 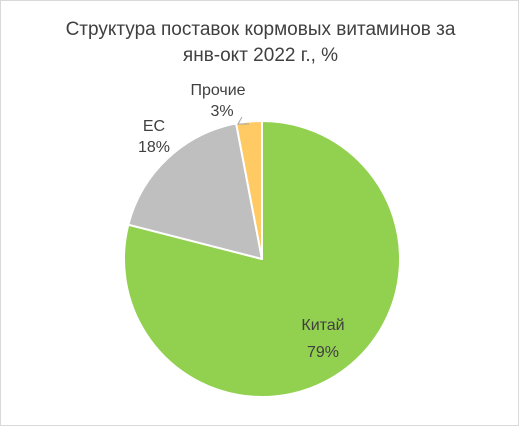 I want to click on category-label-other: Прочие, so click(x=217, y=90).